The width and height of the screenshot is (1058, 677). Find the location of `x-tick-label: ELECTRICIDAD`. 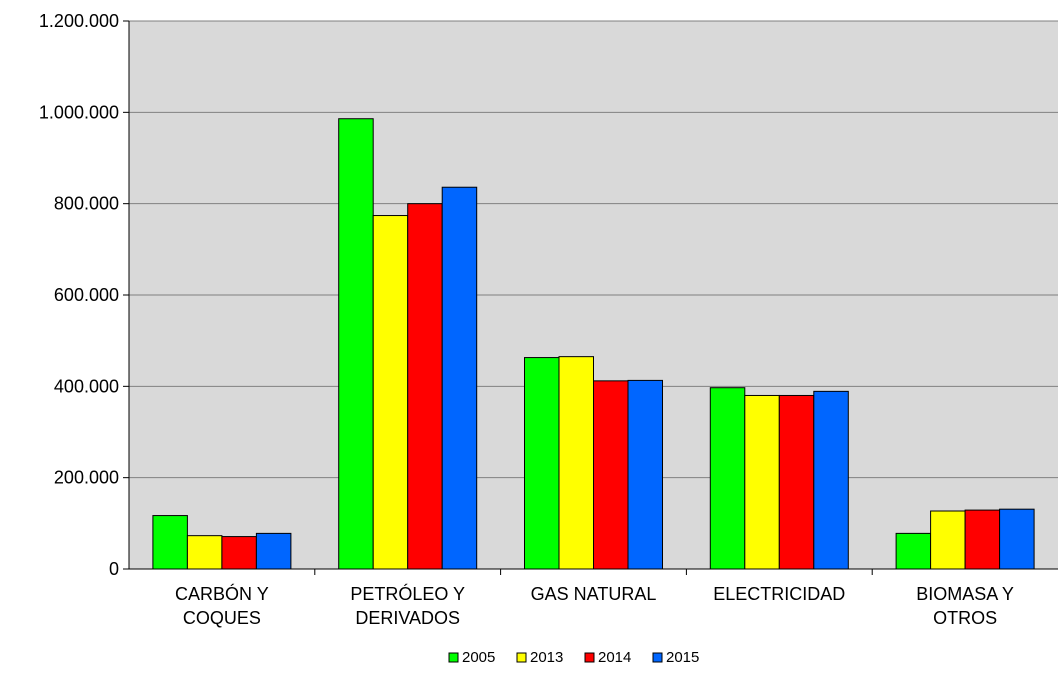

x-tick-label: ELECTRICIDAD is located at coordinates (779, 594).